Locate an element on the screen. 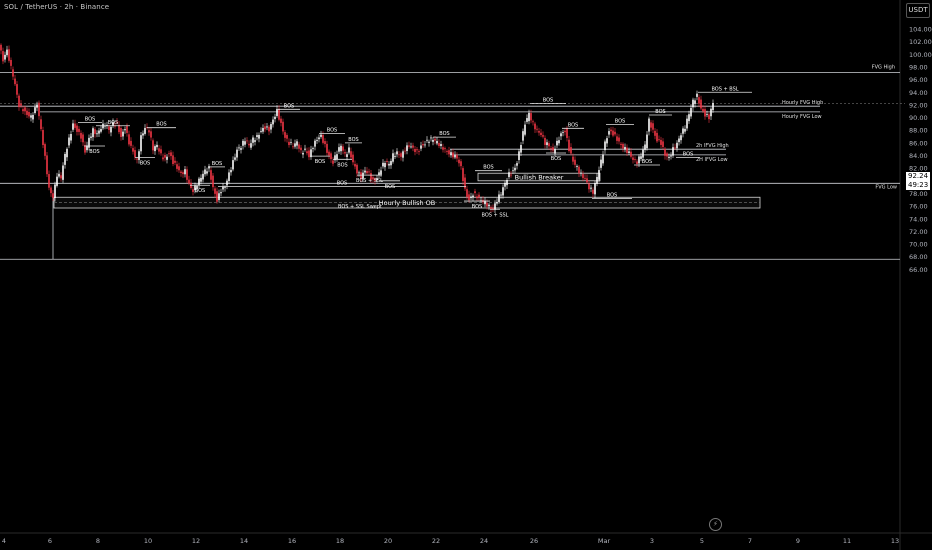 Image resolution: width=932 pixels, height=550 pixels. bos-label: BOS + BSL is located at coordinates (724, 89).